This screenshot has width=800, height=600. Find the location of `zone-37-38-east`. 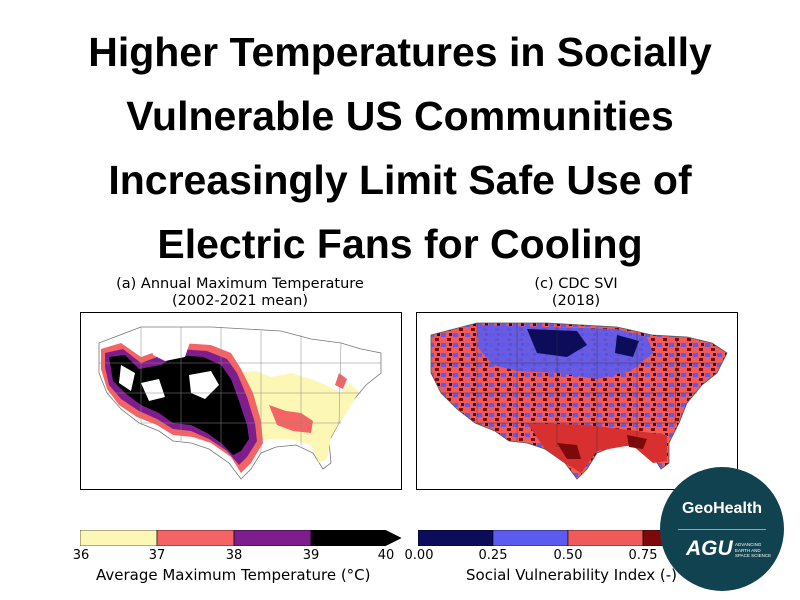

zone-37-38-east is located at coordinates (291, 419).